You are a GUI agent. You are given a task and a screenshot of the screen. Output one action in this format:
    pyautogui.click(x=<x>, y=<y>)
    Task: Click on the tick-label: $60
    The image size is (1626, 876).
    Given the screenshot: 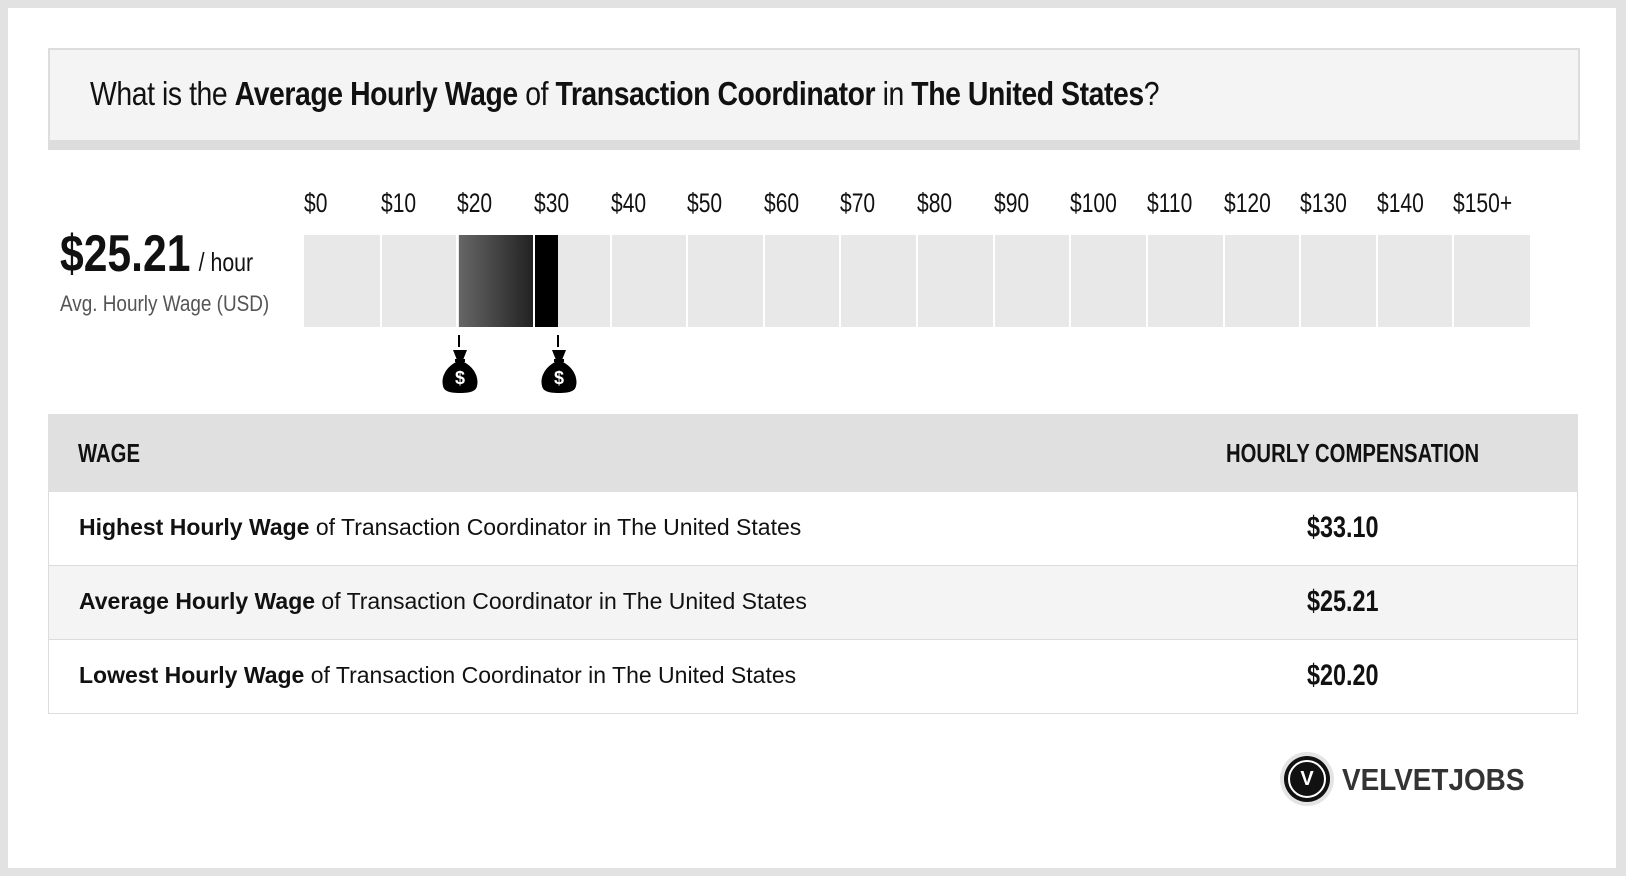 What is the action you would take?
    pyautogui.click(x=781, y=203)
    